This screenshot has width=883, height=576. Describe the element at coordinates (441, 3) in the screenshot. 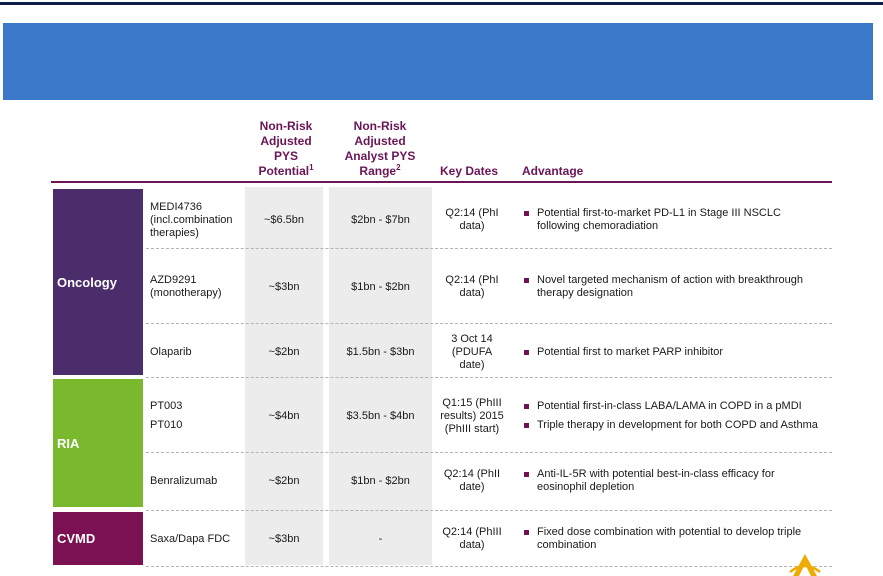

I see `top-rule` at that location.